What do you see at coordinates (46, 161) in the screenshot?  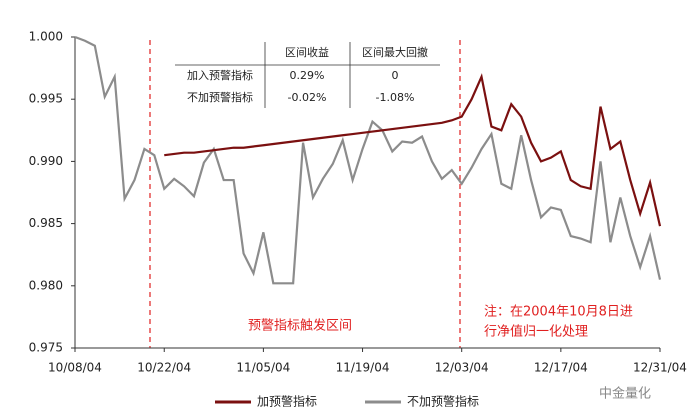 I see `y-tick-label: 0.990` at bounding box center [46, 161].